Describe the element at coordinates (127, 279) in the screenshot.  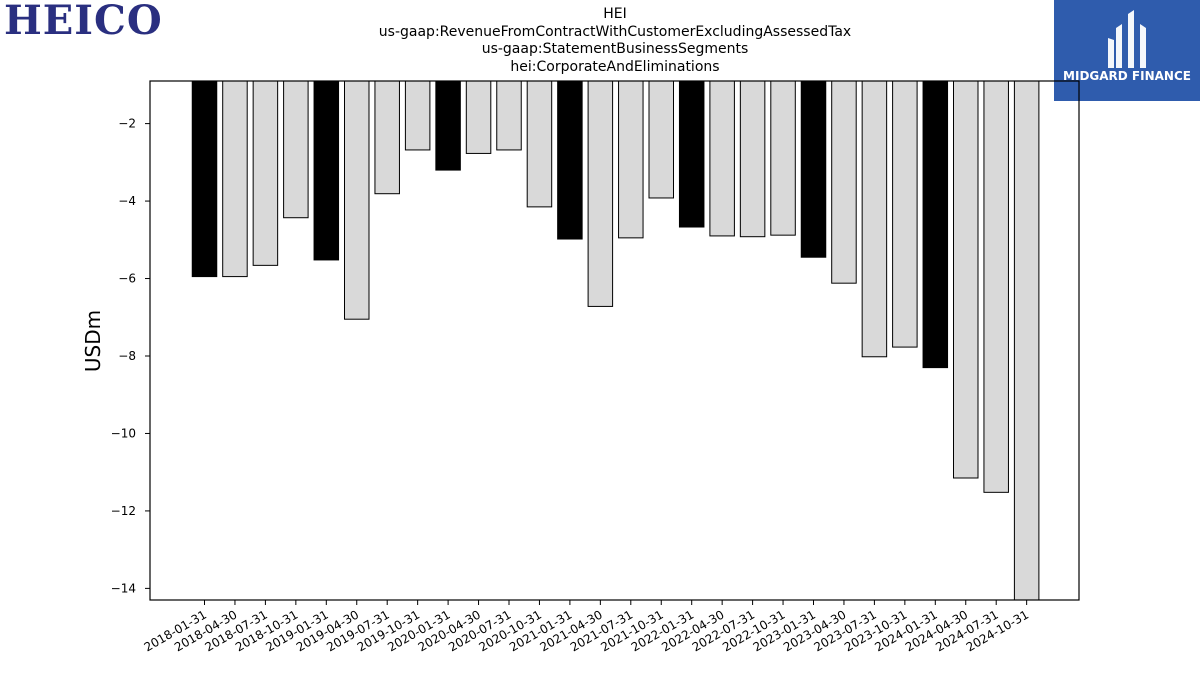
I see `y-tick-label: −6` at that location.